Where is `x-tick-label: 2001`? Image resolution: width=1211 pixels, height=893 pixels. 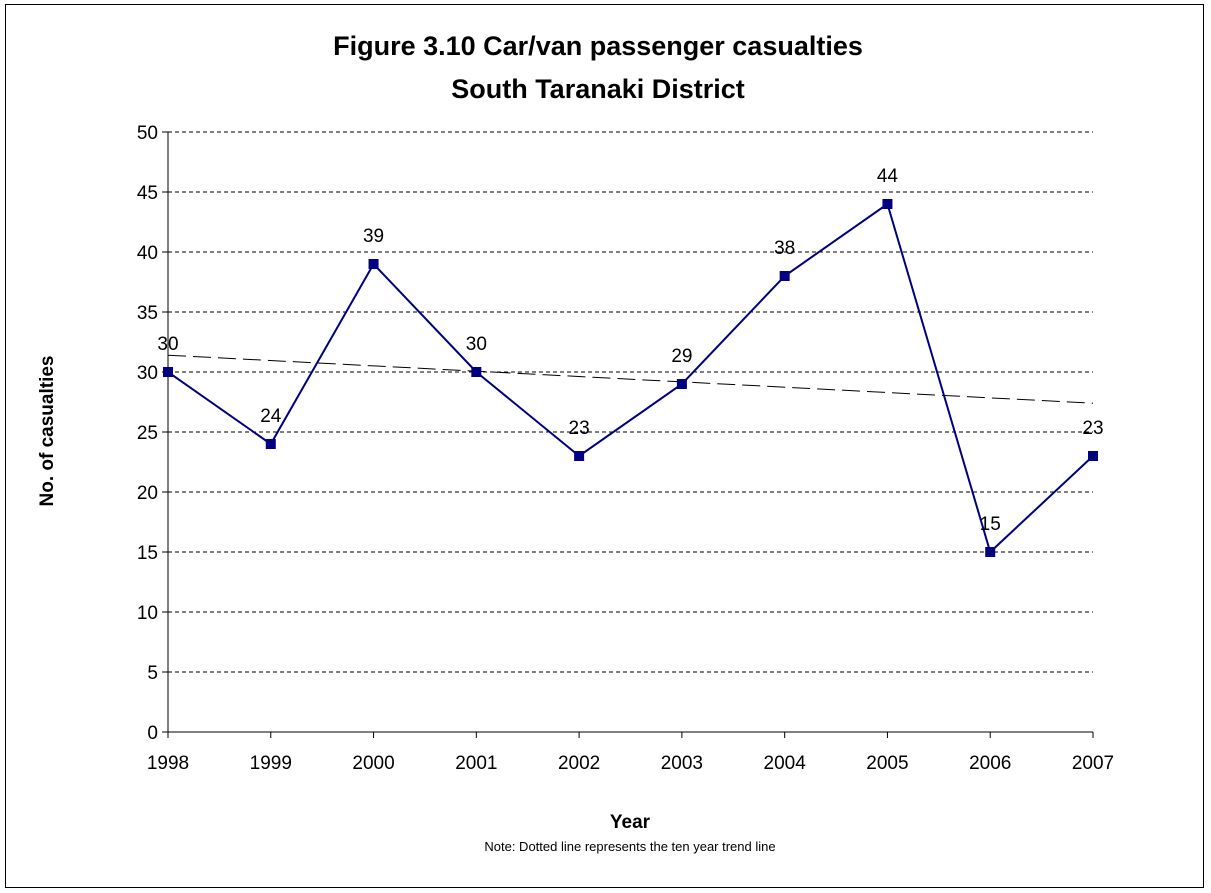 x-tick-label: 2001 is located at coordinates (476, 763).